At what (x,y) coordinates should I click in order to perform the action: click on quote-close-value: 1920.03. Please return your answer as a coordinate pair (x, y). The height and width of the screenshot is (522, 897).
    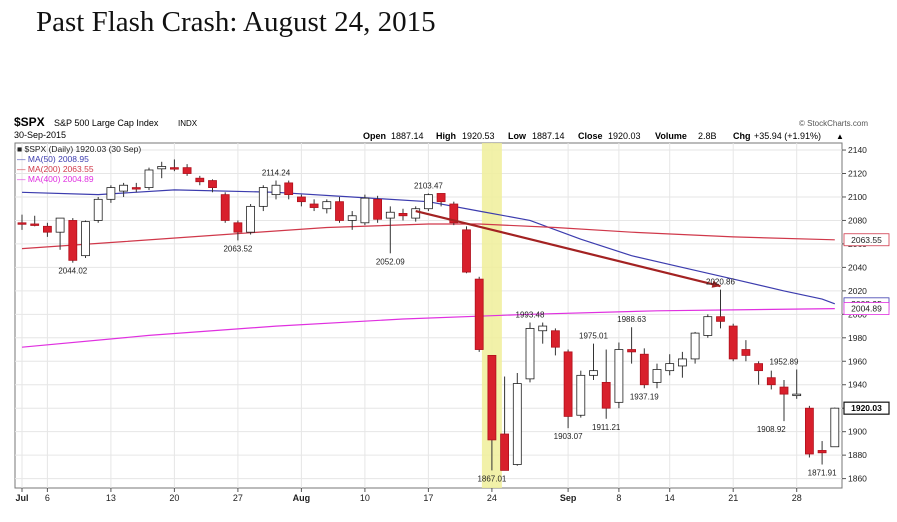
    Looking at the image, I should click on (624, 136).